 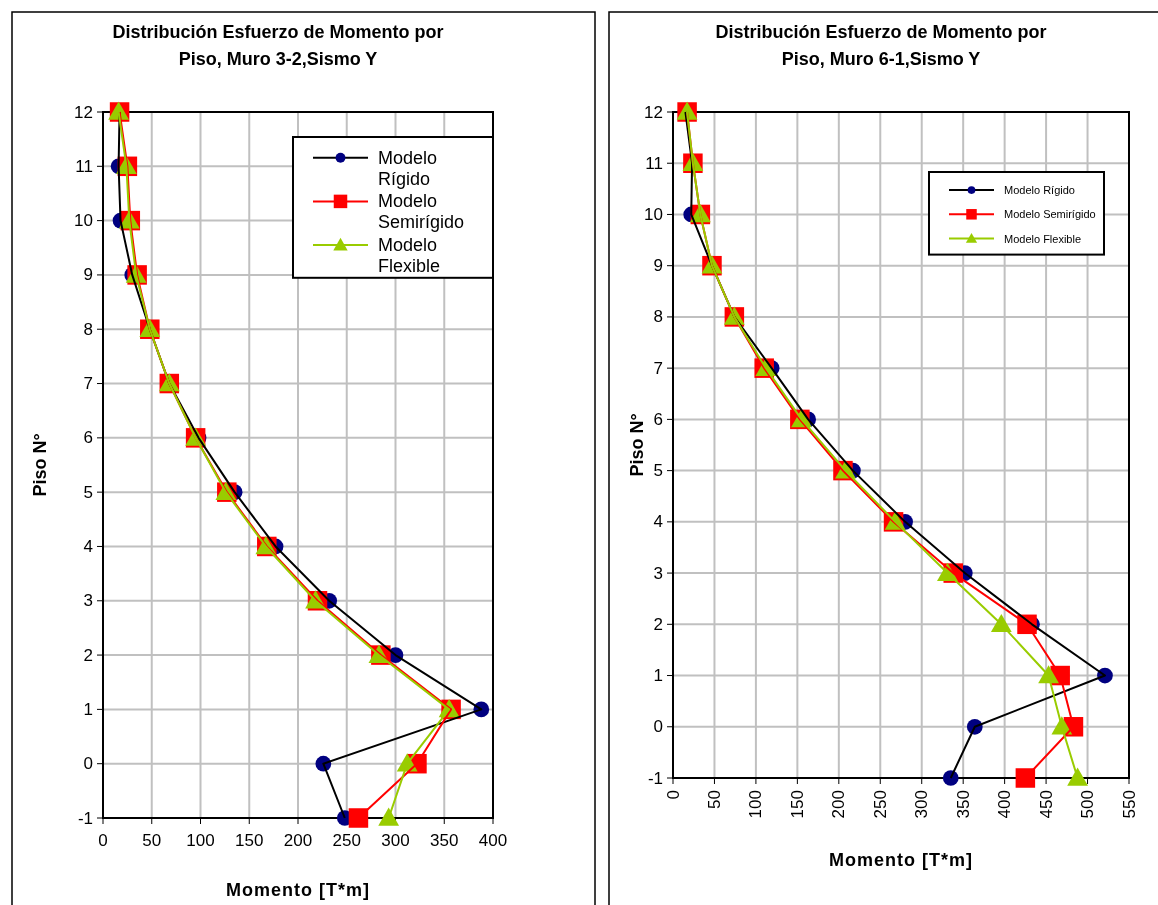 What do you see at coordinates (1088, 804) in the screenshot?
I see `x-tick-label: 500` at bounding box center [1088, 804].